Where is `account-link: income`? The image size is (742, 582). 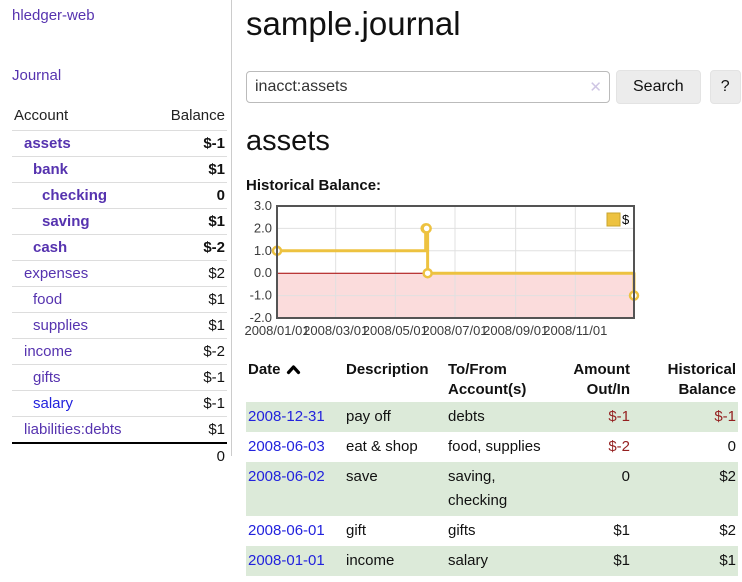 account-link: income is located at coordinates (48, 351).